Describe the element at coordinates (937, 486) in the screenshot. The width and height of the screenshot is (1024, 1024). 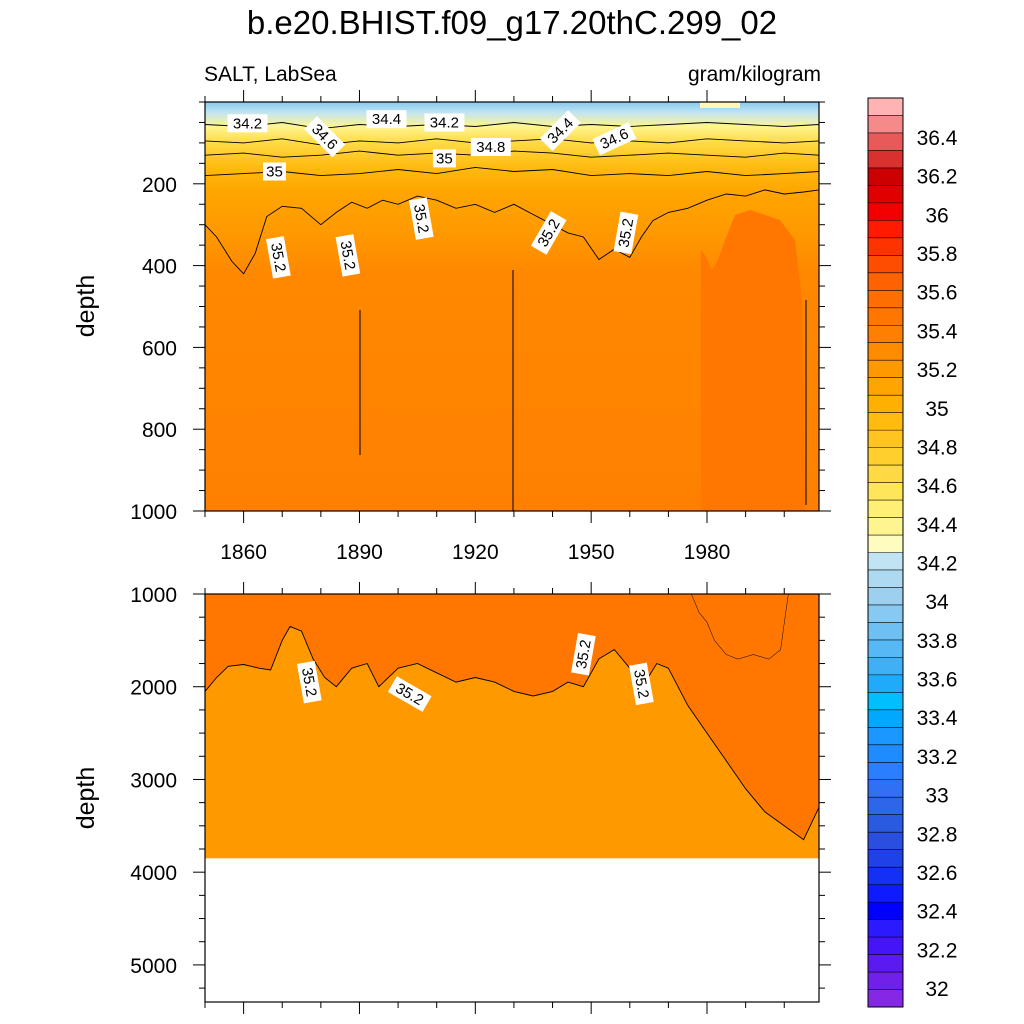
I see `colorbar-label: 34.6` at that location.